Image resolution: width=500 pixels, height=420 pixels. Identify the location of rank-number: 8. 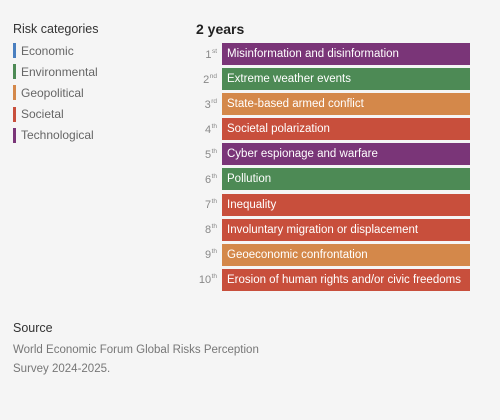
(208, 230).